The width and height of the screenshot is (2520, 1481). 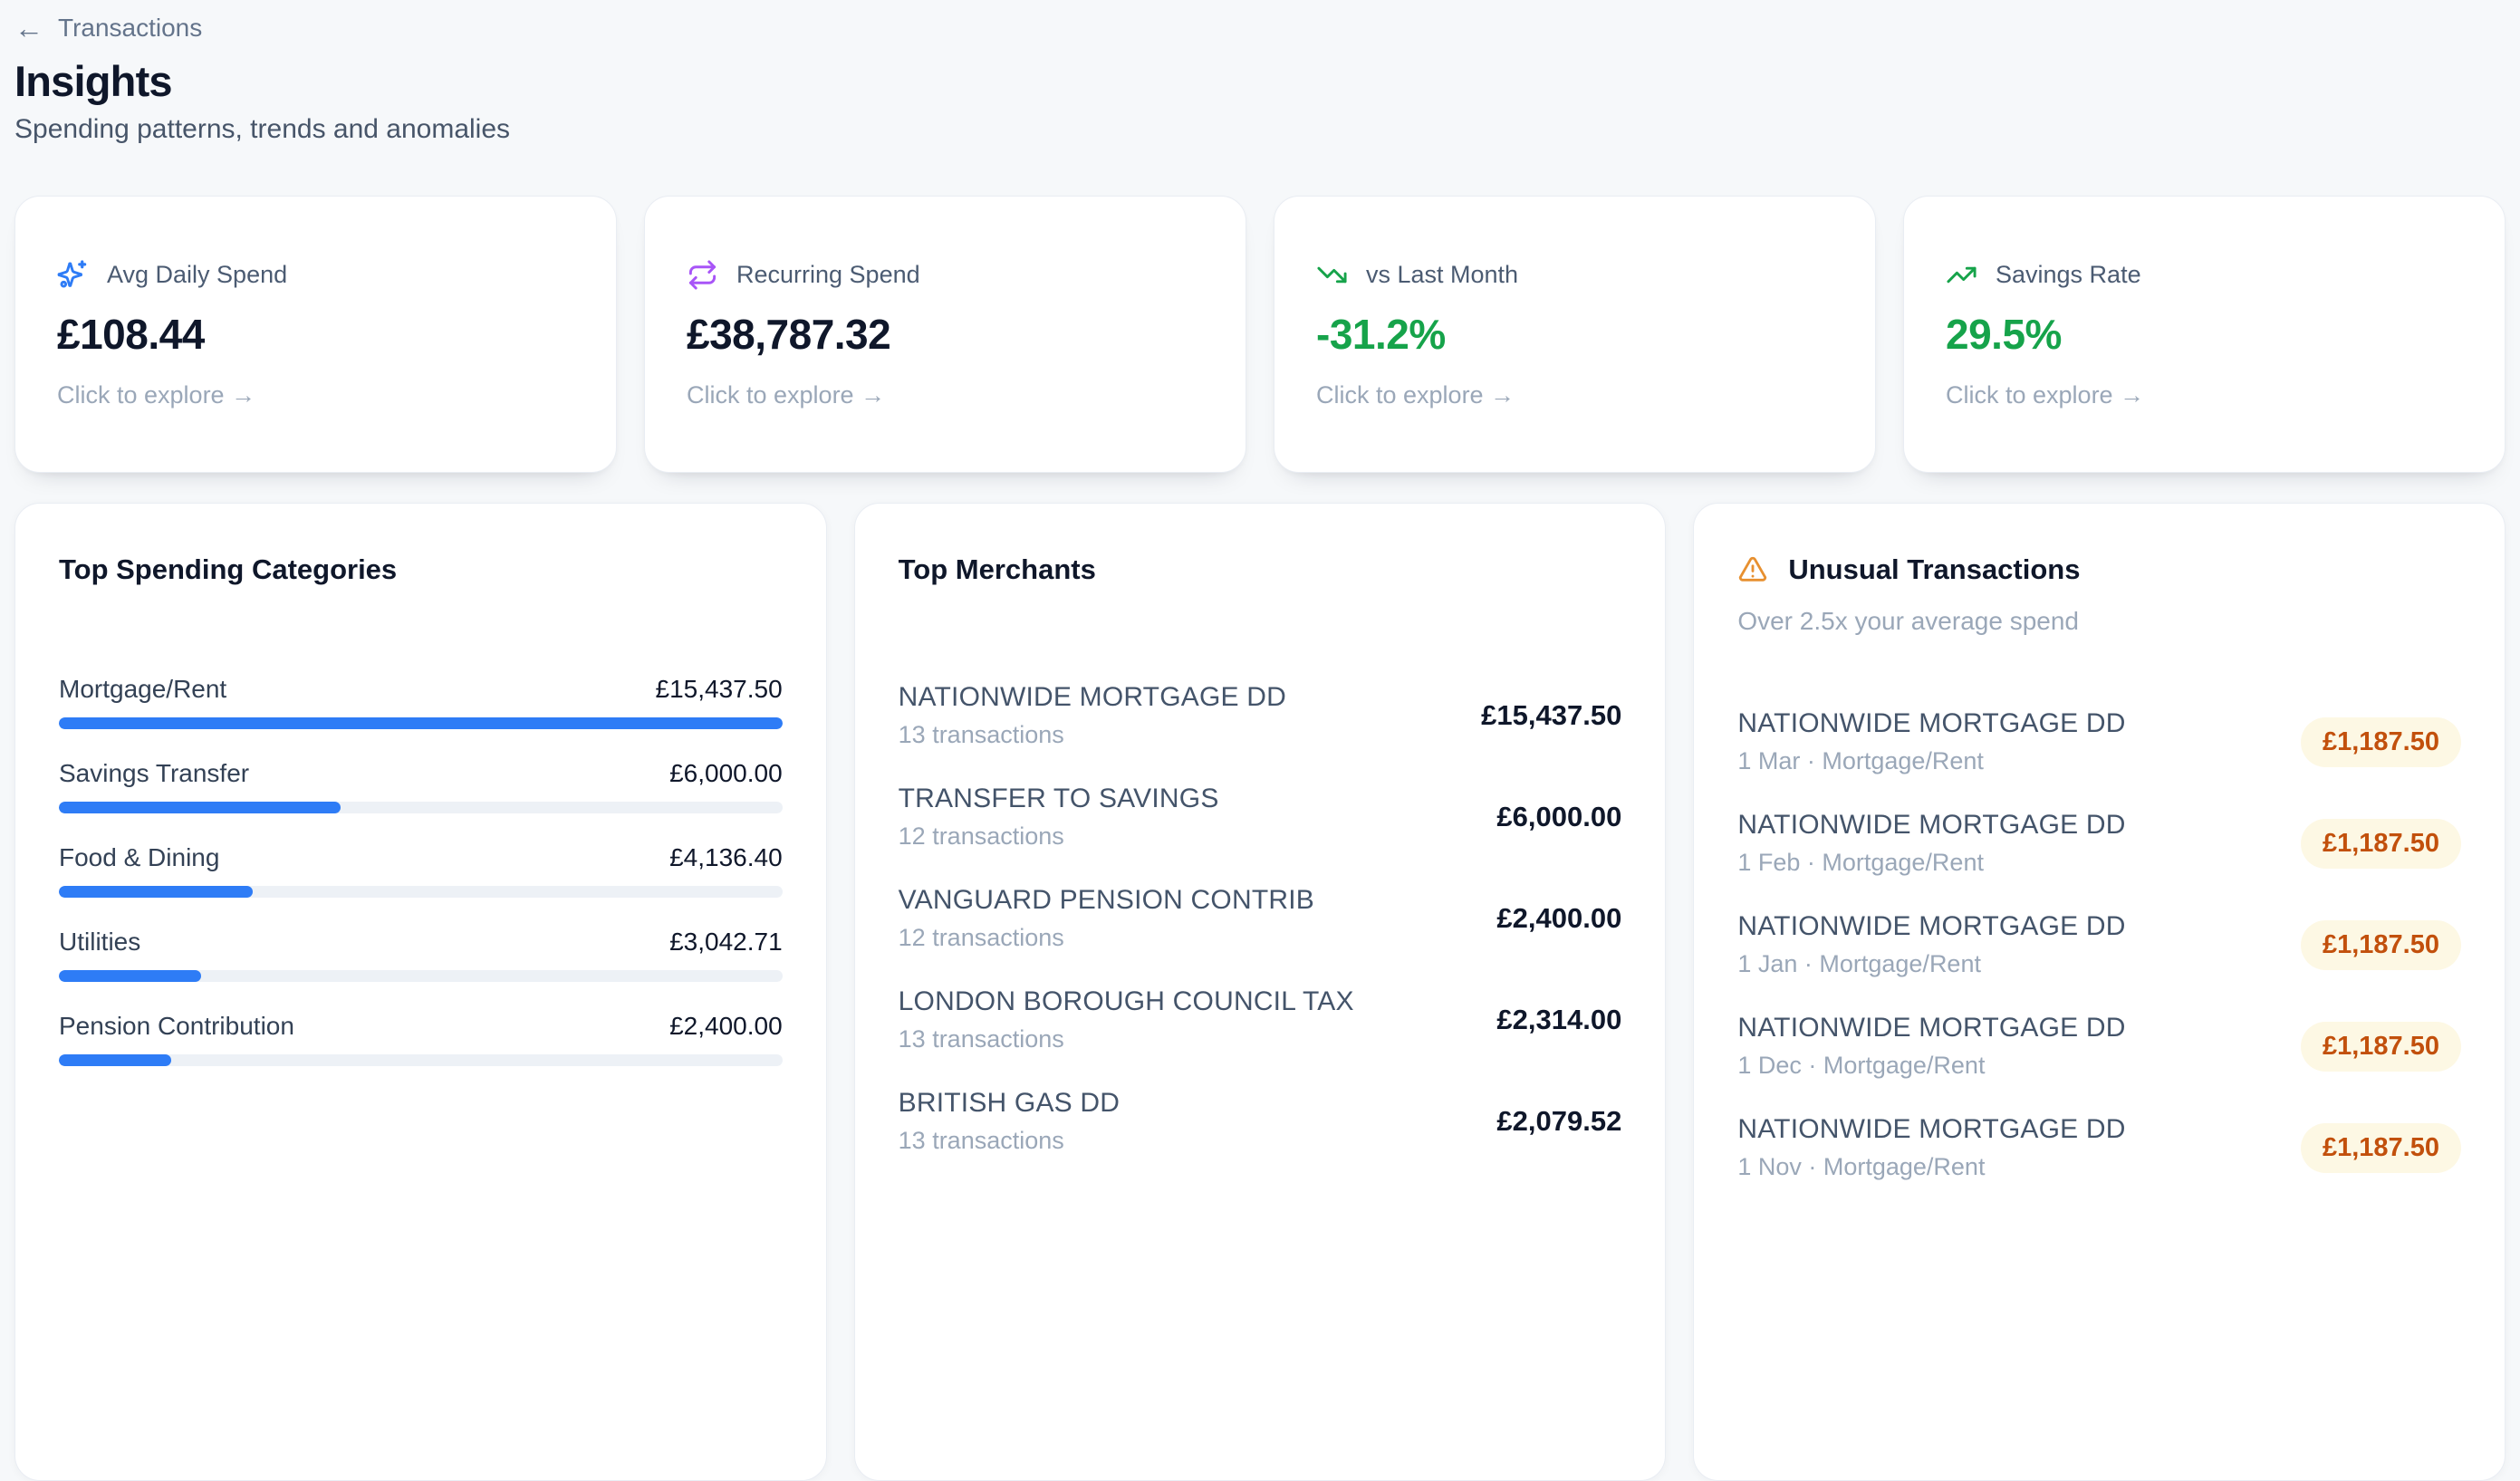 What do you see at coordinates (1442, 275) in the screenshot?
I see `stat-label: vs Last Month` at bounding box center [1442, 275].